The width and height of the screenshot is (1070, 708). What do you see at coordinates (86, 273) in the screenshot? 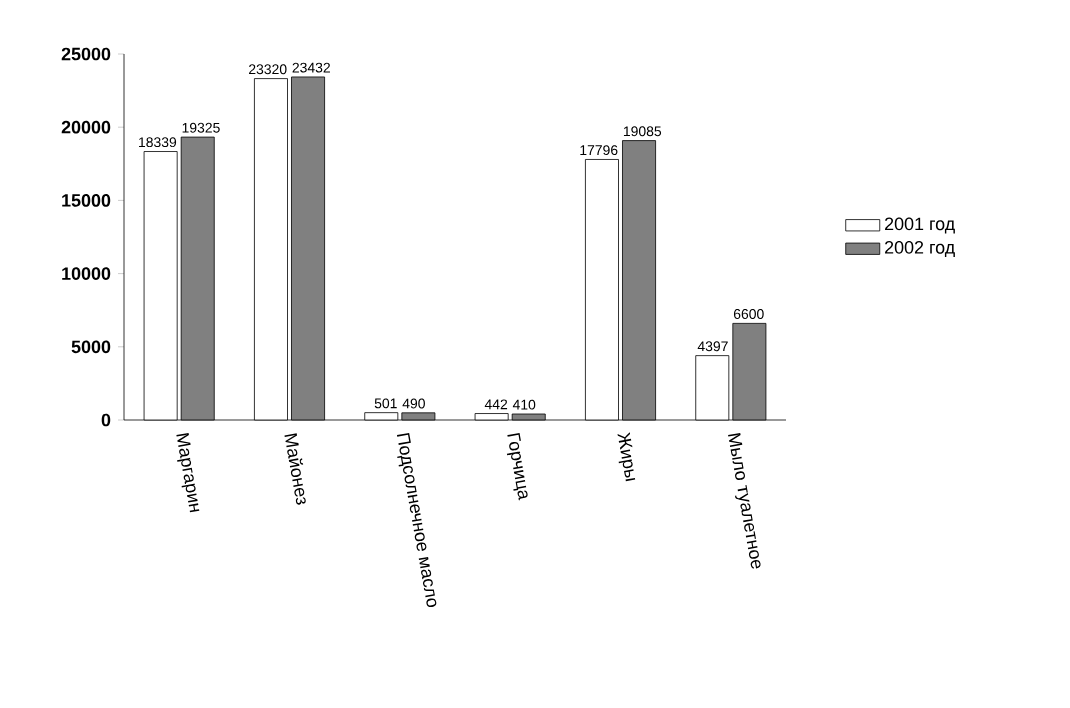
I see `y-tick-label: 10000` at bounding box center [86, 273].